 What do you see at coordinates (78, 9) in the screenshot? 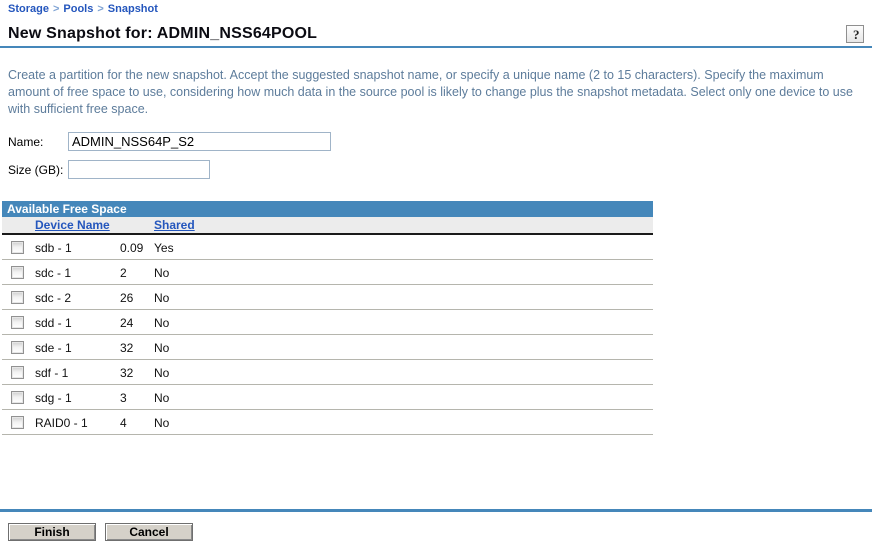
I see `breadcrumb-link-pools: Pools` at bounding box center [78, 9].